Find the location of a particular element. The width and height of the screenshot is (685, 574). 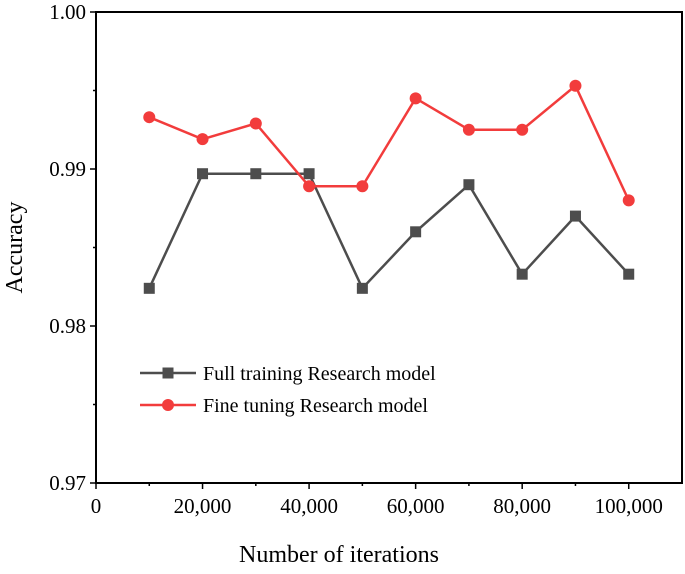

y-tick-label: 0.98 is located at coordinates (67, 326).